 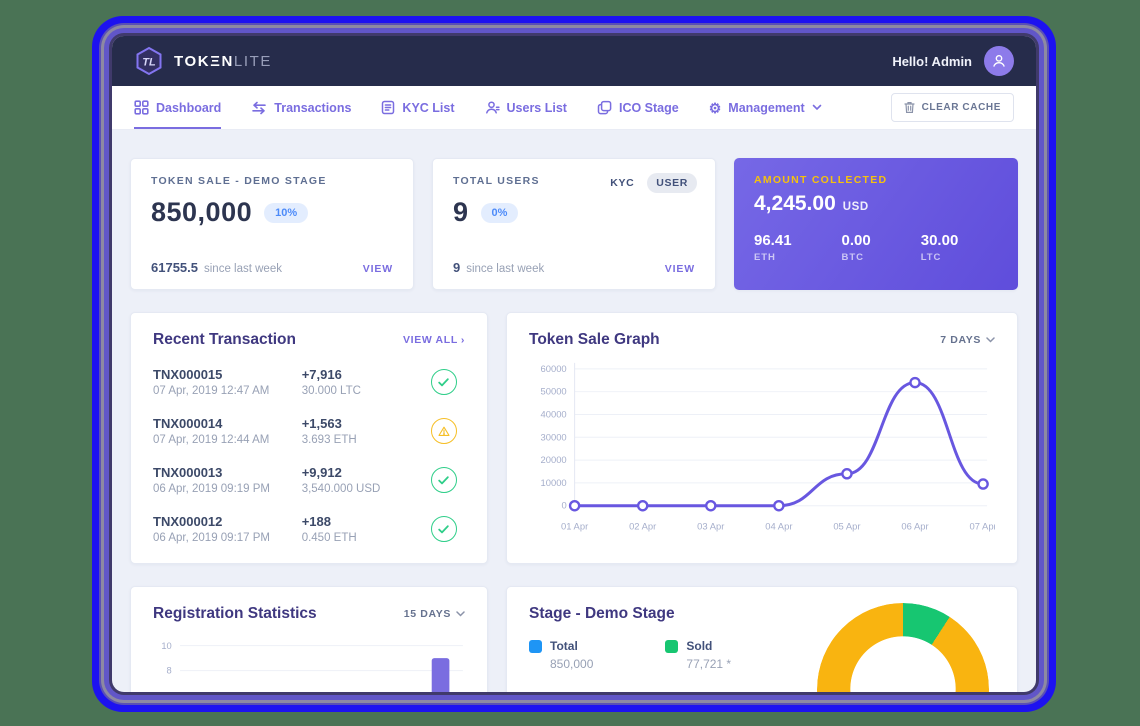 I want to click on brand-logo: TL TOKΞNLITE, so click(x=203, y=61).